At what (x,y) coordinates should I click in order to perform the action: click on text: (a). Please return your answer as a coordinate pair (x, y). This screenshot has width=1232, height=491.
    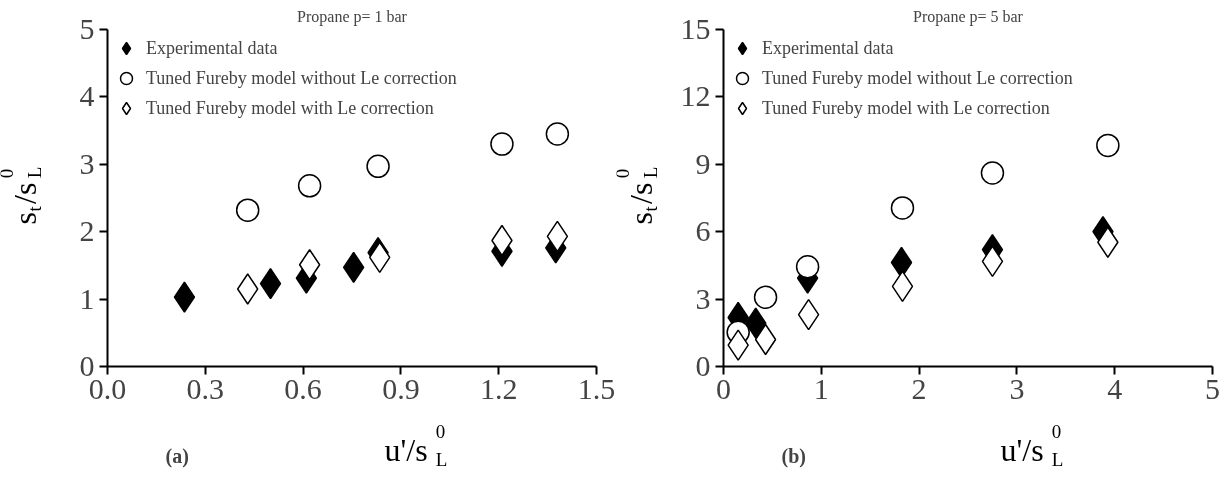
    Looking at the image, I should click on (177, 456).